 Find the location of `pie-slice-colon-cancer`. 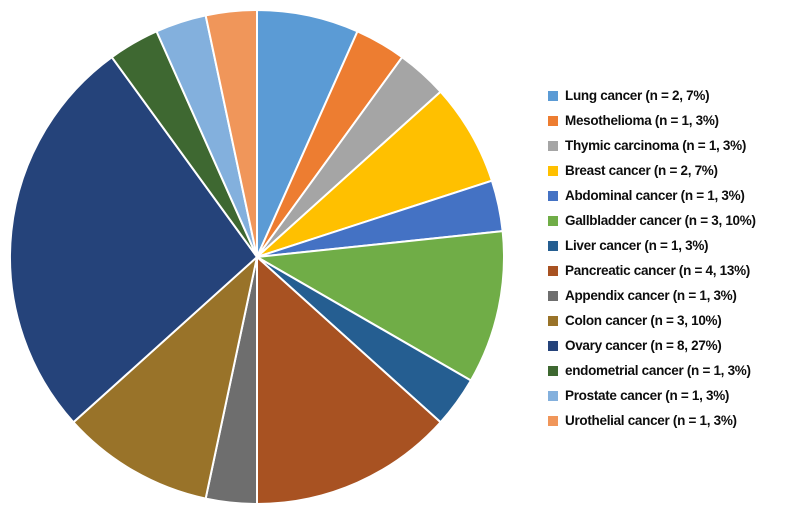

pie-slice-colon-cancer is located at coordinates (165, 378).